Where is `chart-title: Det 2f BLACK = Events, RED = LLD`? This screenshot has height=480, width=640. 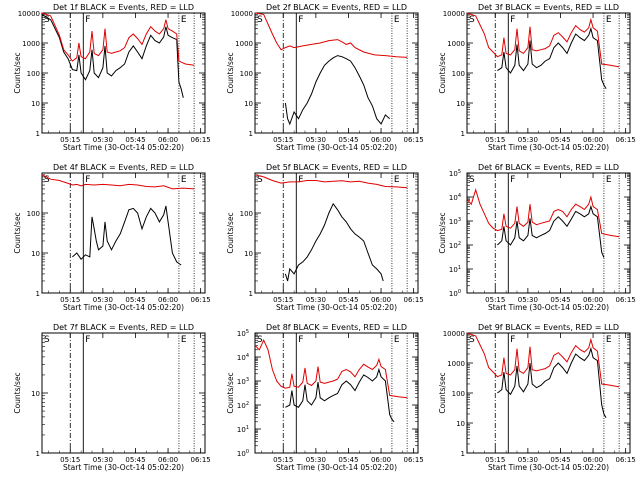 chart-title: Det 2f BLACK = Events, RED = LLD is located at coordinates (336, 7).